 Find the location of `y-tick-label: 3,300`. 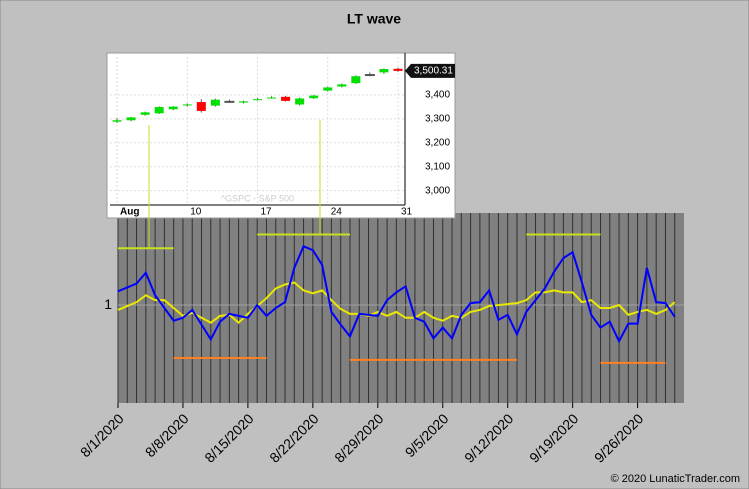

y-tick-label: 3,300 is located at coordinates (437, 118).